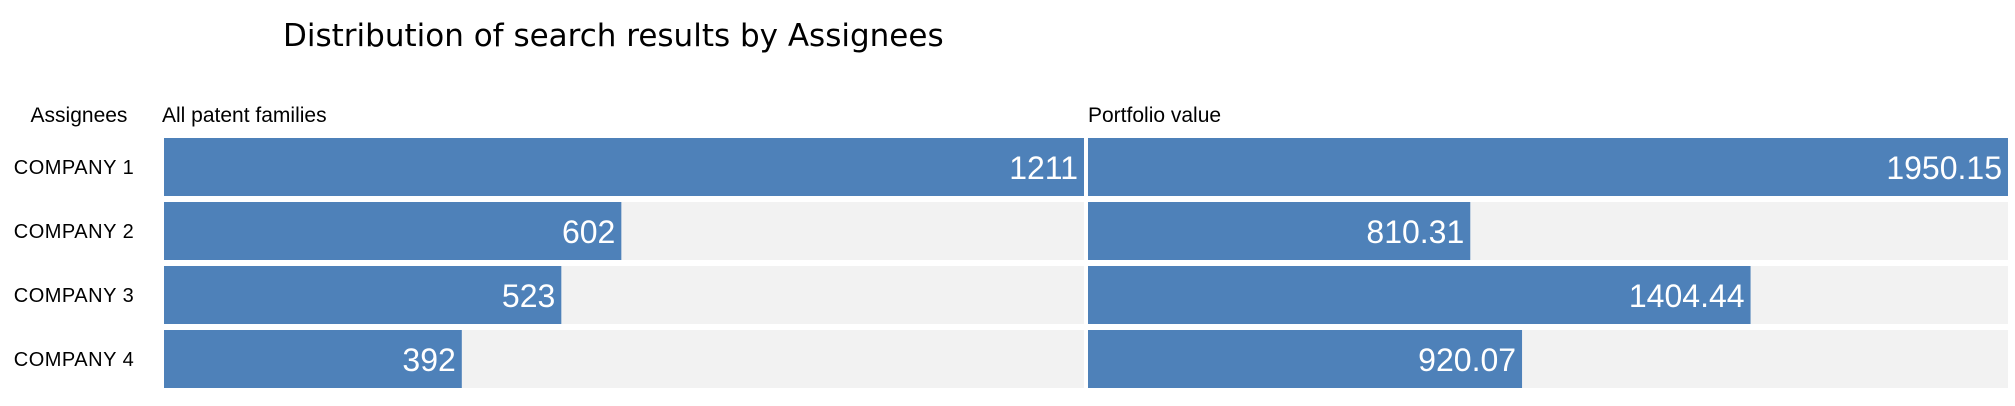 Image resolution: width=2015 pixels, height=406 pixels. I want to click on series-header-patent-families: All patent families, so click(244, 115).